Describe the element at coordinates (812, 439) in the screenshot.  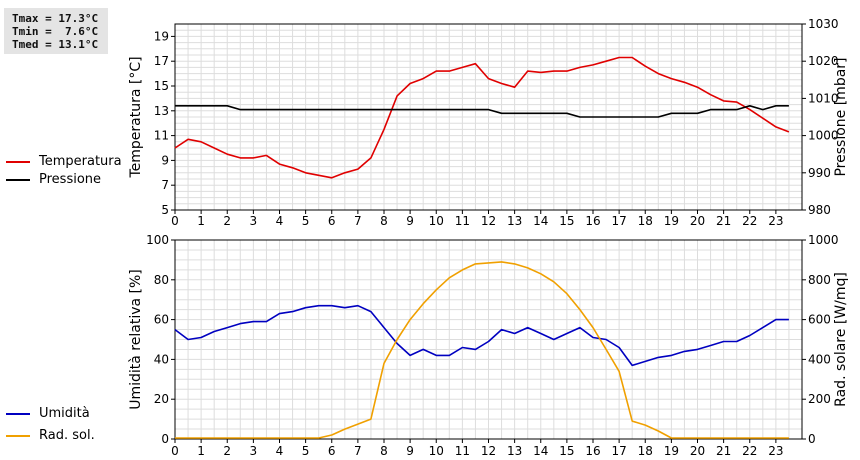
I see `bottom-y2-tick-label: 0` at that location.